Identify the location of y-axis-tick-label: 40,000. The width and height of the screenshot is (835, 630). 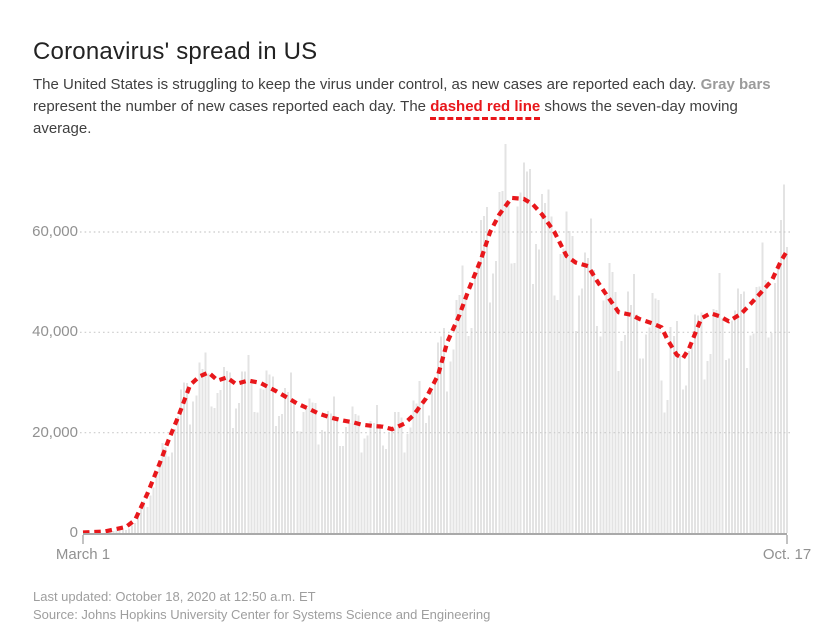
(55, 332).